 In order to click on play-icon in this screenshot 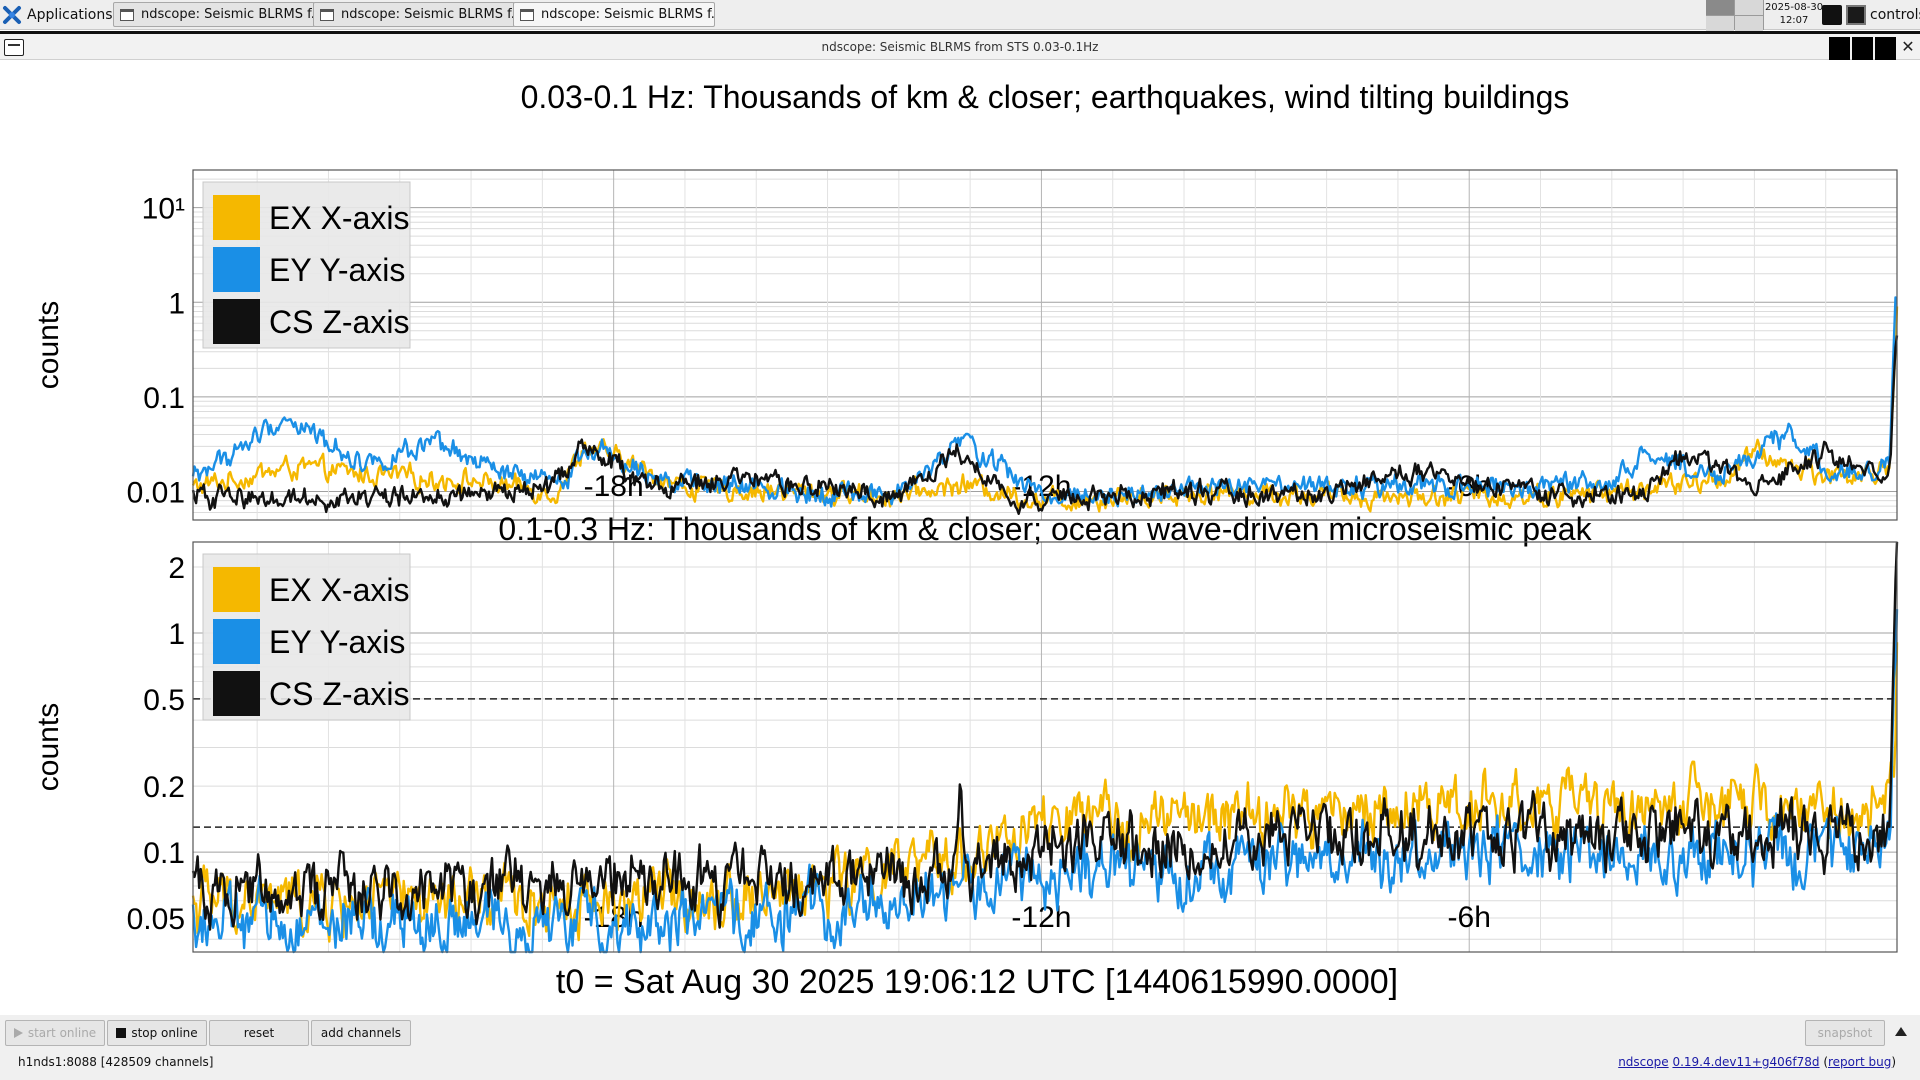, I will do `click(18, 1033)`.